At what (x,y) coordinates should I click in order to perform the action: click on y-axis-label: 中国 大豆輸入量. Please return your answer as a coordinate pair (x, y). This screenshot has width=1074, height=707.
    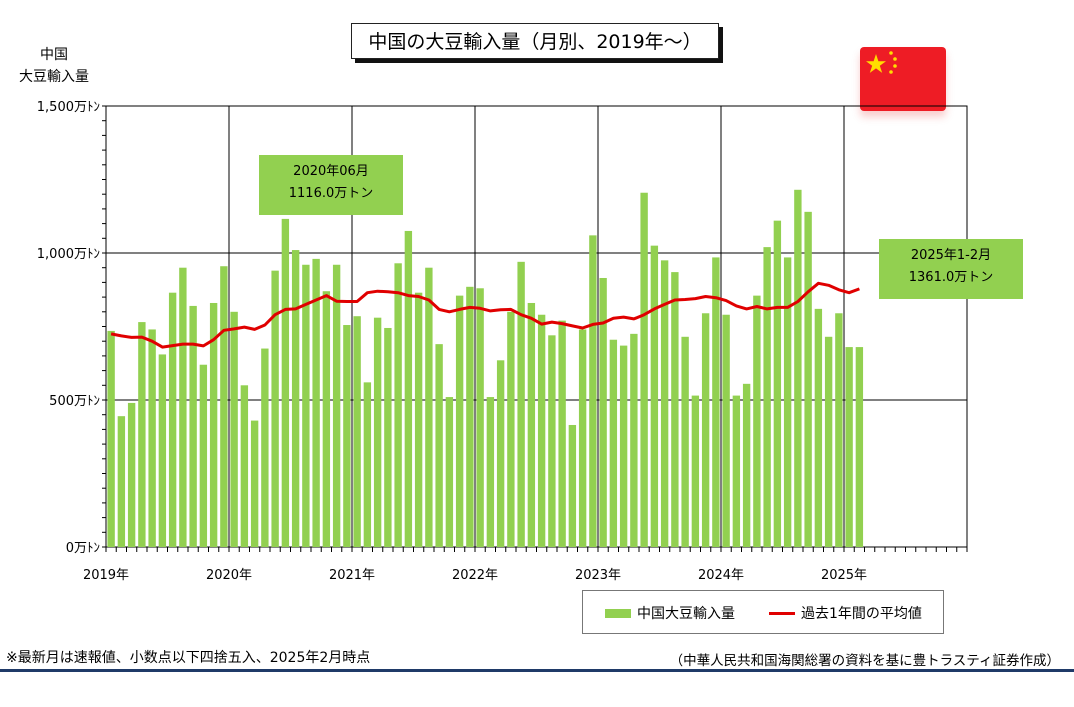
    Looking at the image, I should click on (54, 66).